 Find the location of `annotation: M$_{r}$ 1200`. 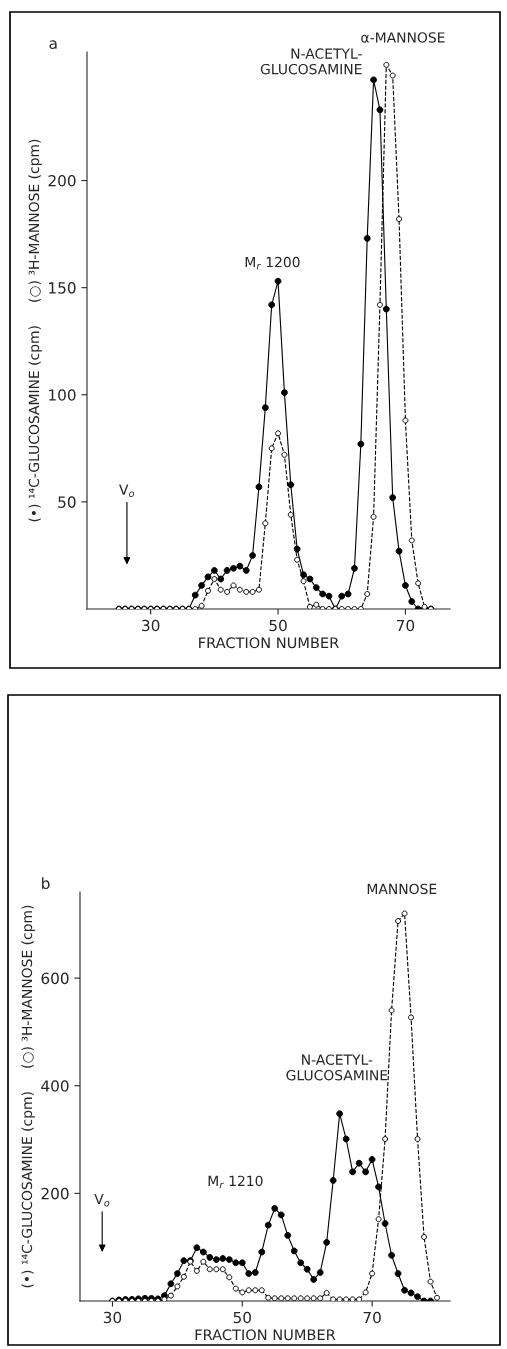

annotation: M$_{r}$ 1200 is located at coordinates (272, 263).